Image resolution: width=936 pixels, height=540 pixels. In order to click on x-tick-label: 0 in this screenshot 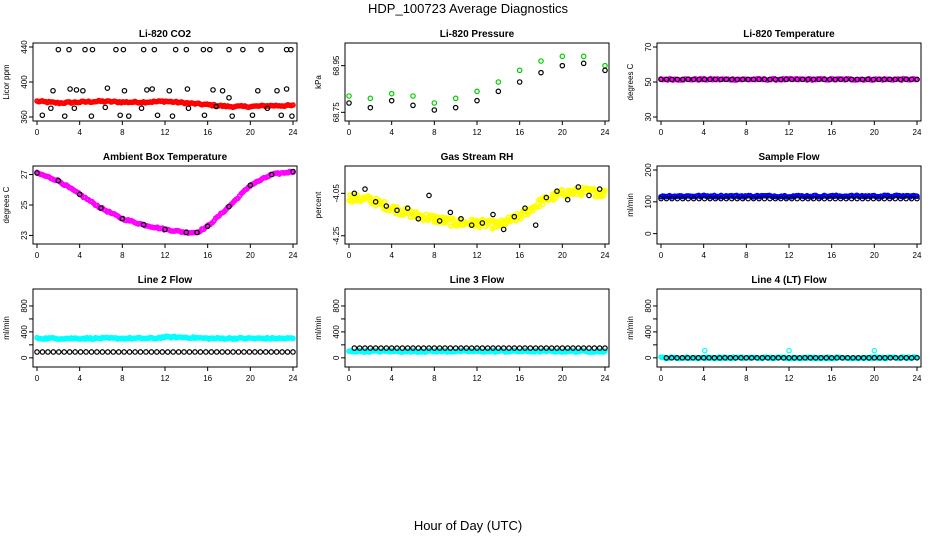, I will do `click(349, 378)`.